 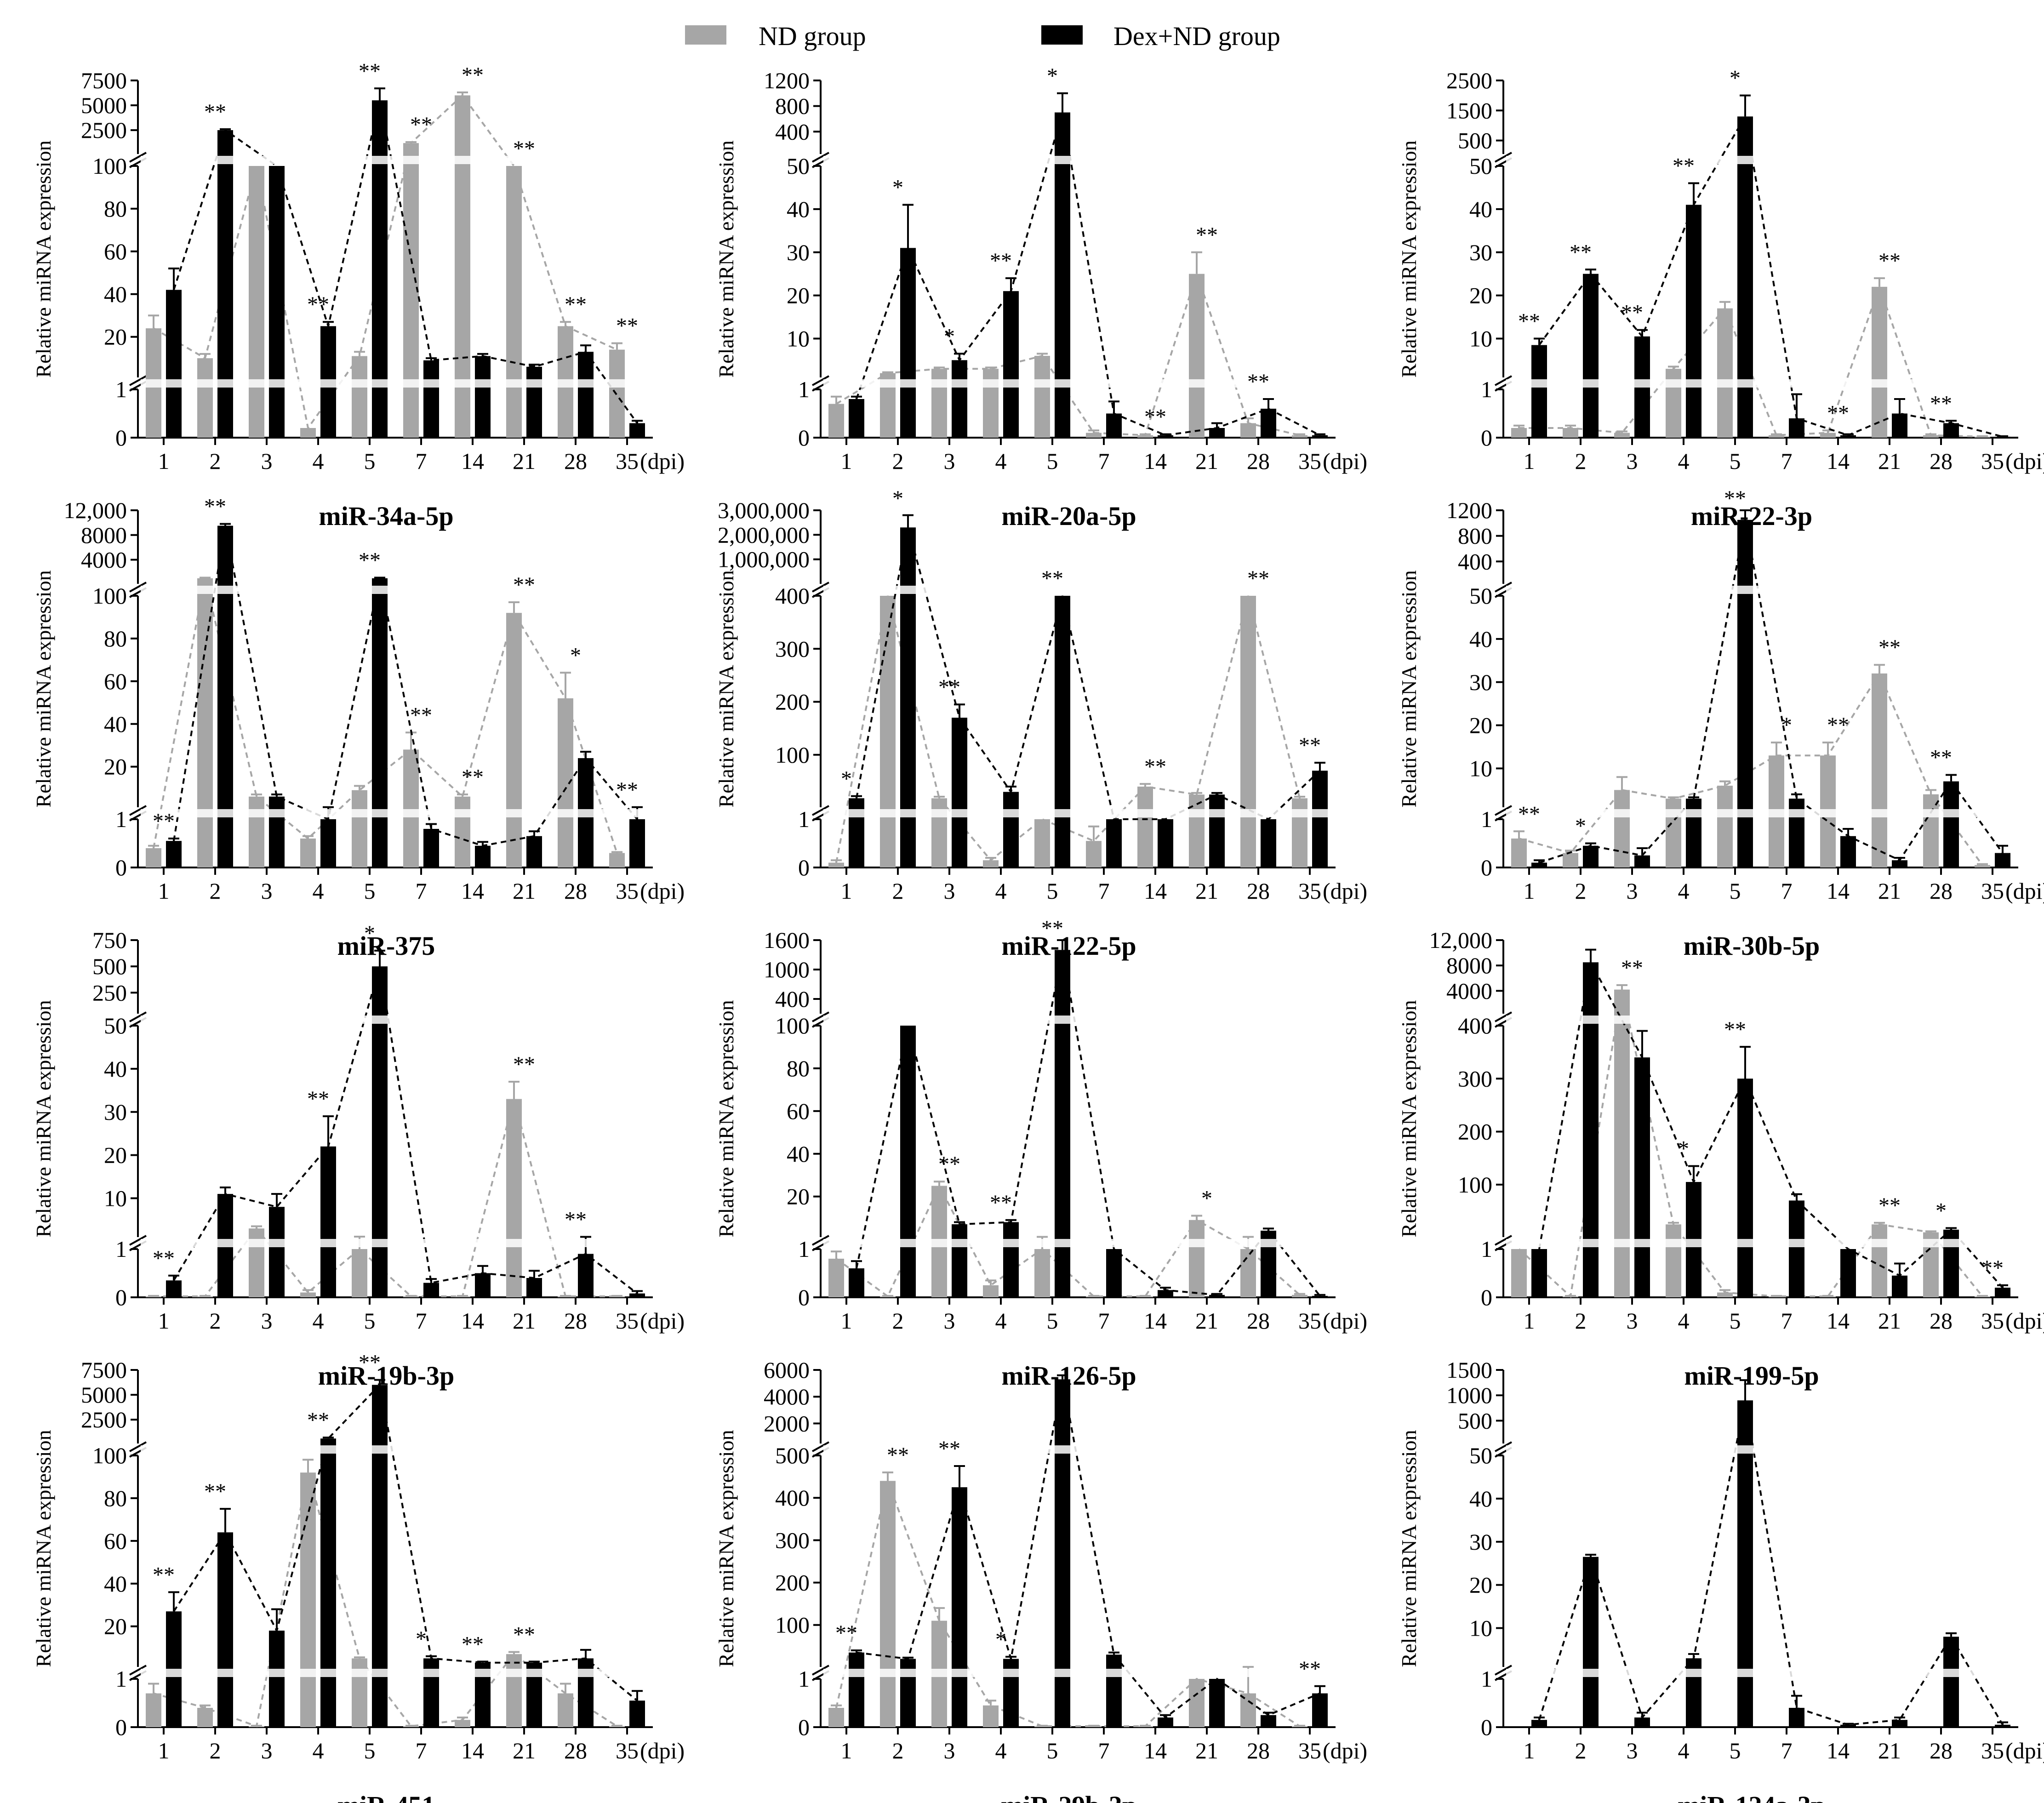 What do you see at coordinates (104, 130) in the screenshot?
I see `y-tick-label: 2500` at bounding box center [104, 130].